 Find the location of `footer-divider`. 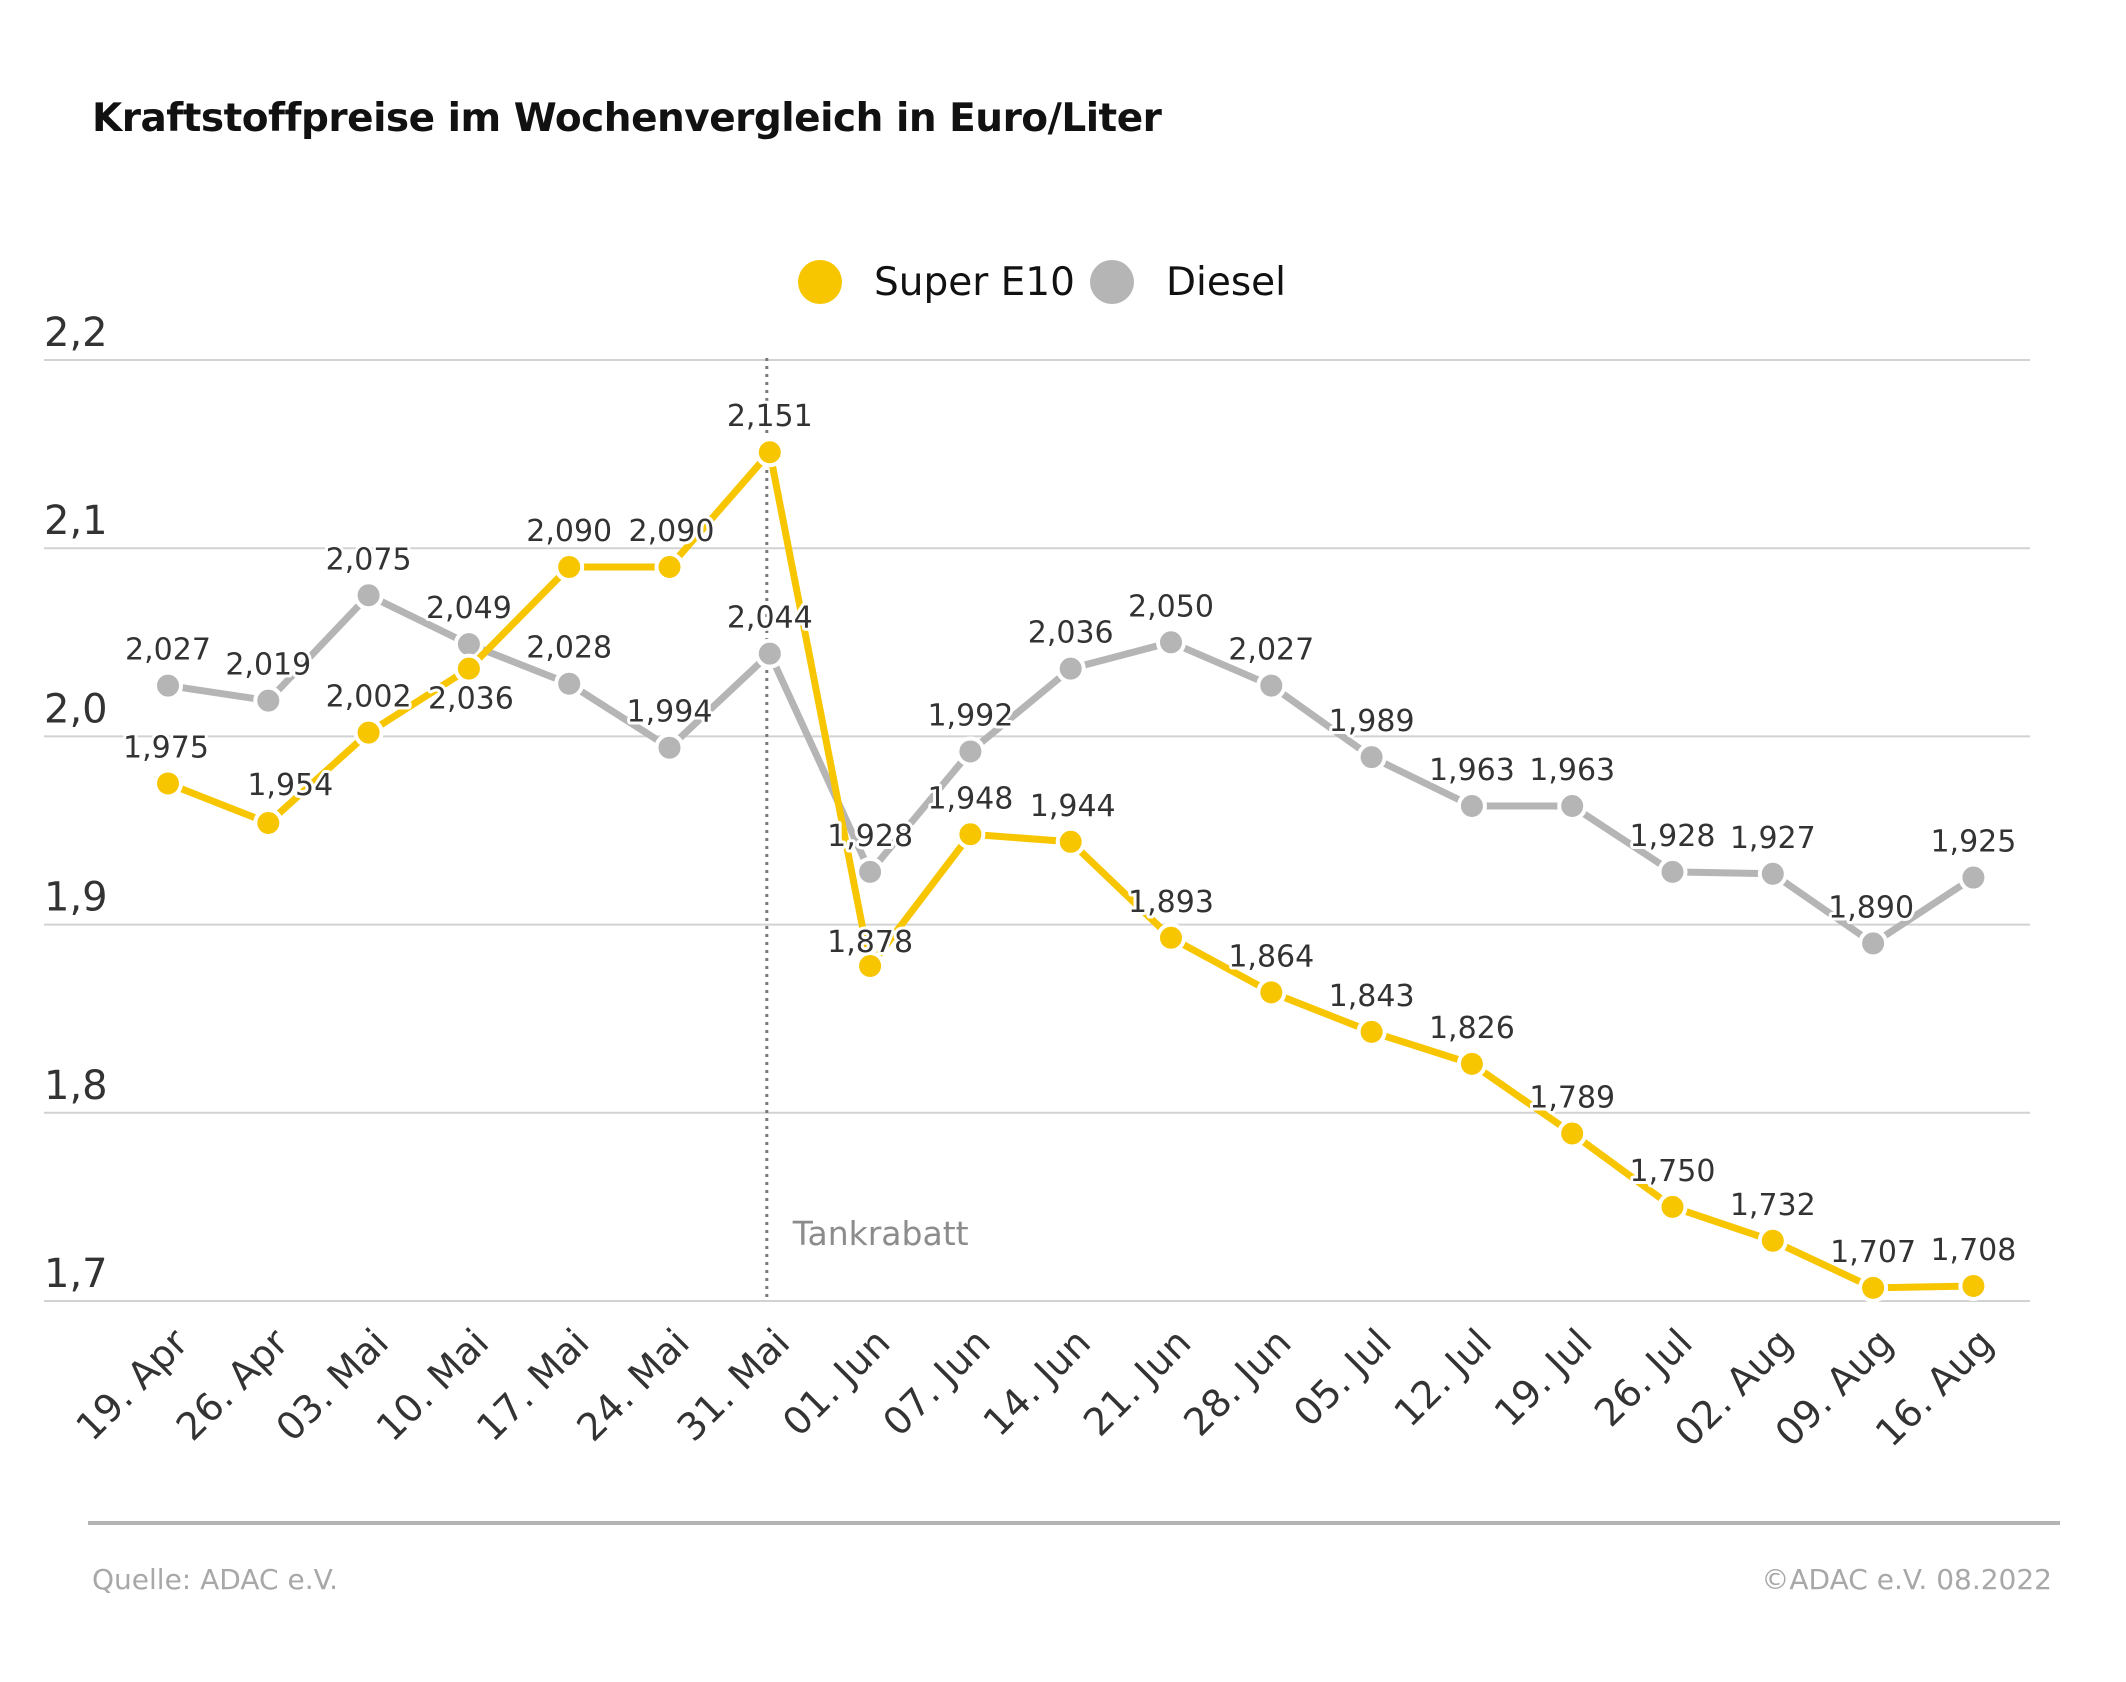

footer-divider is located at coordinates (1074, 1523).